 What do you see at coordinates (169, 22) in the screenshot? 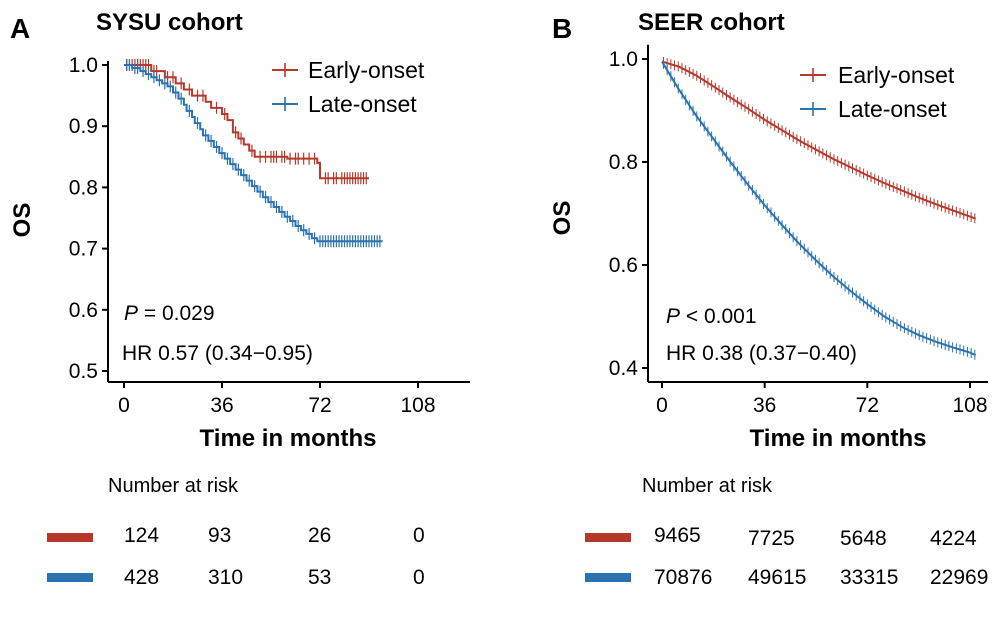
I see `chart-title: SYSU cohort` at bounding box center [169, 22].